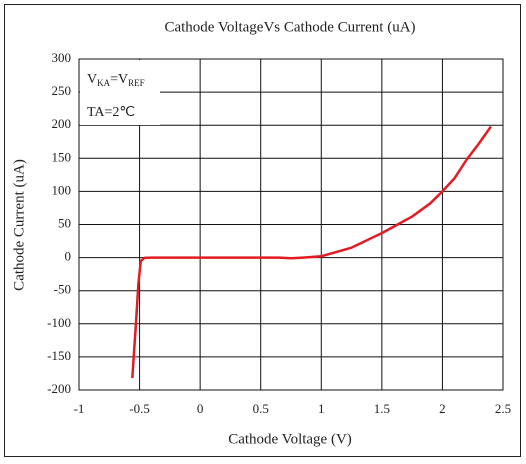 The width and height of the screenshot is (526, 464). Describe the element at coordinates (62, 90) in the screenshot. I see `y-tick-label: 250` at that location.